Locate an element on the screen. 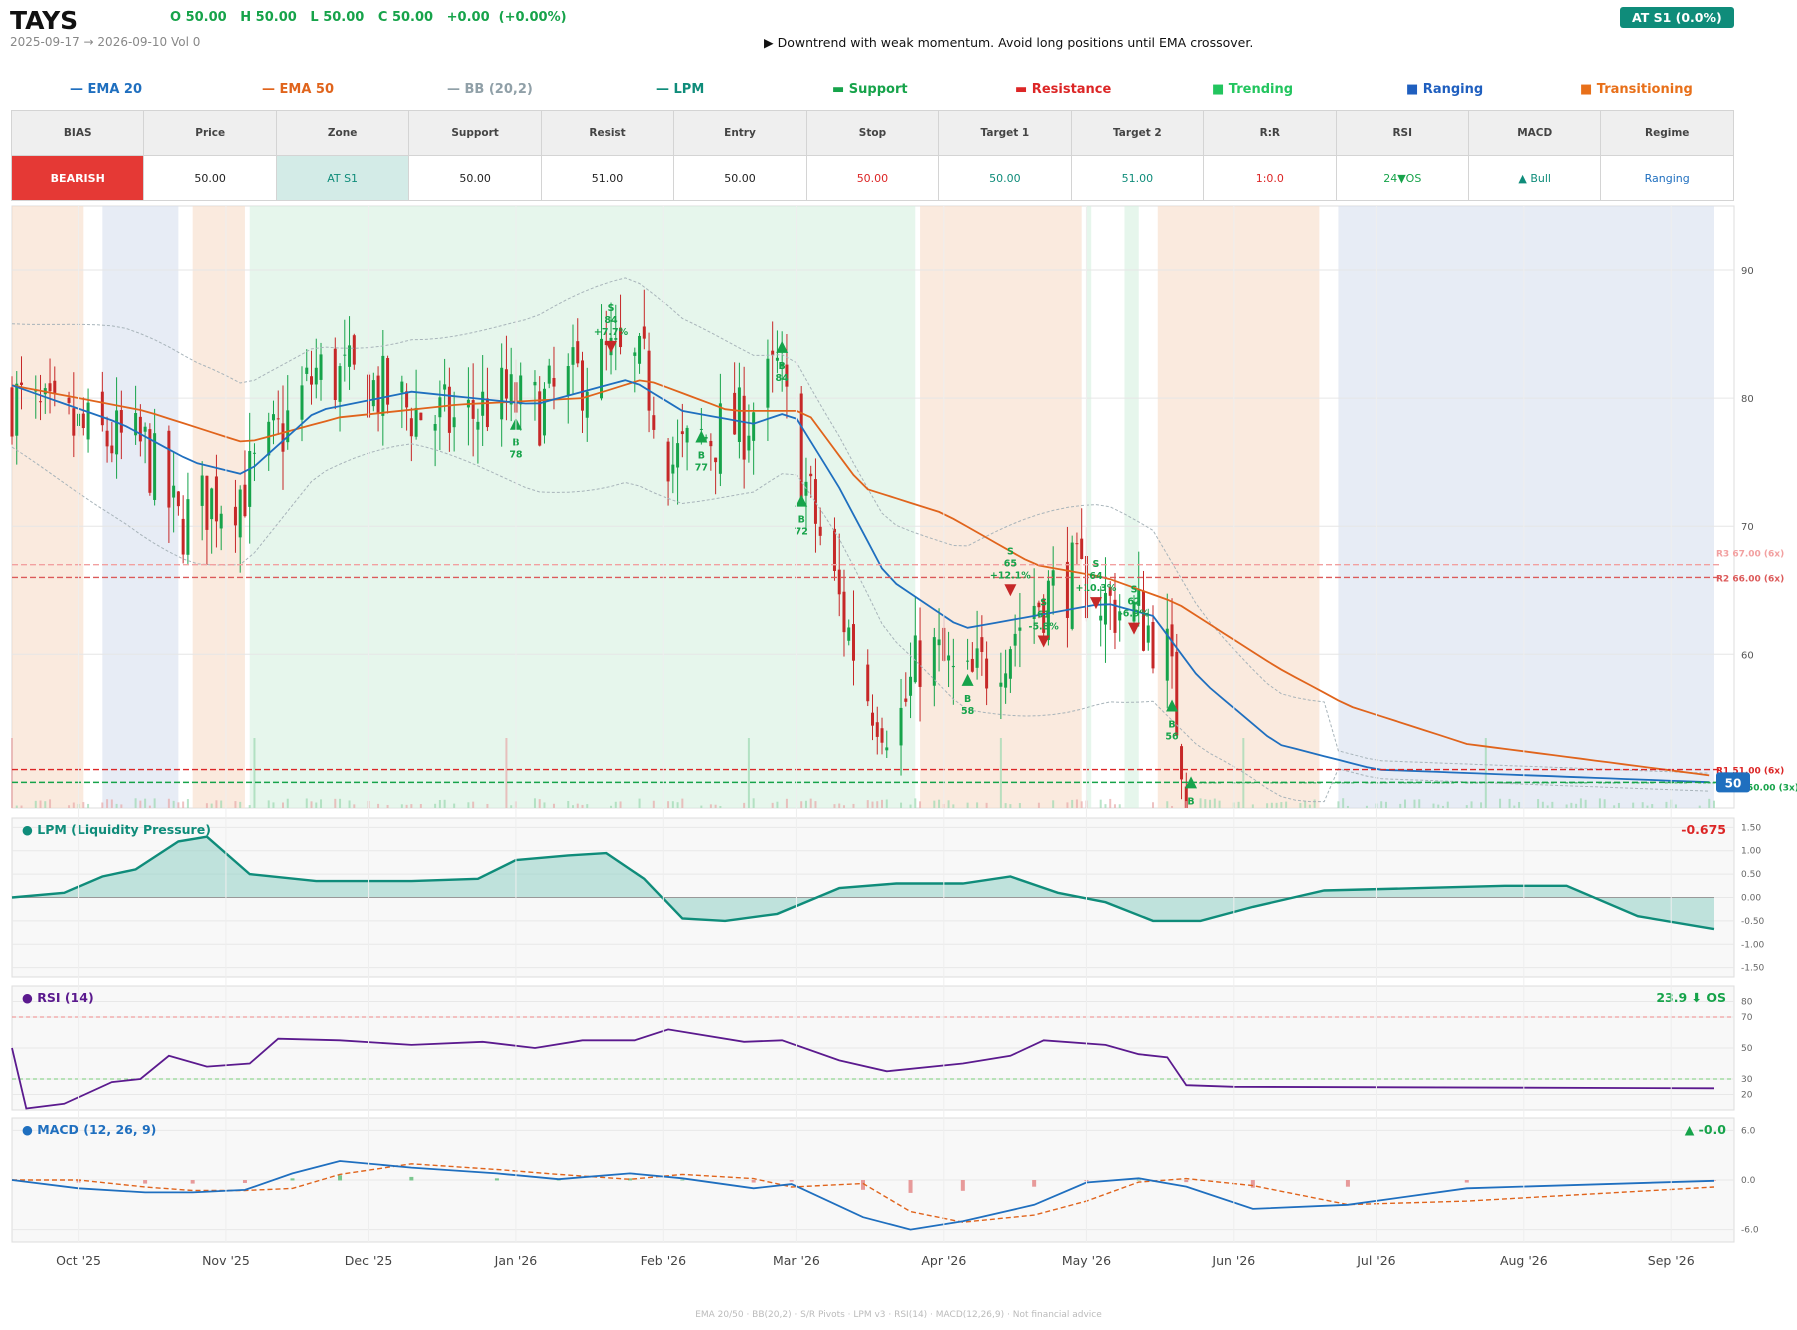  signal-label: 77 is located at coordinates (701, 468).